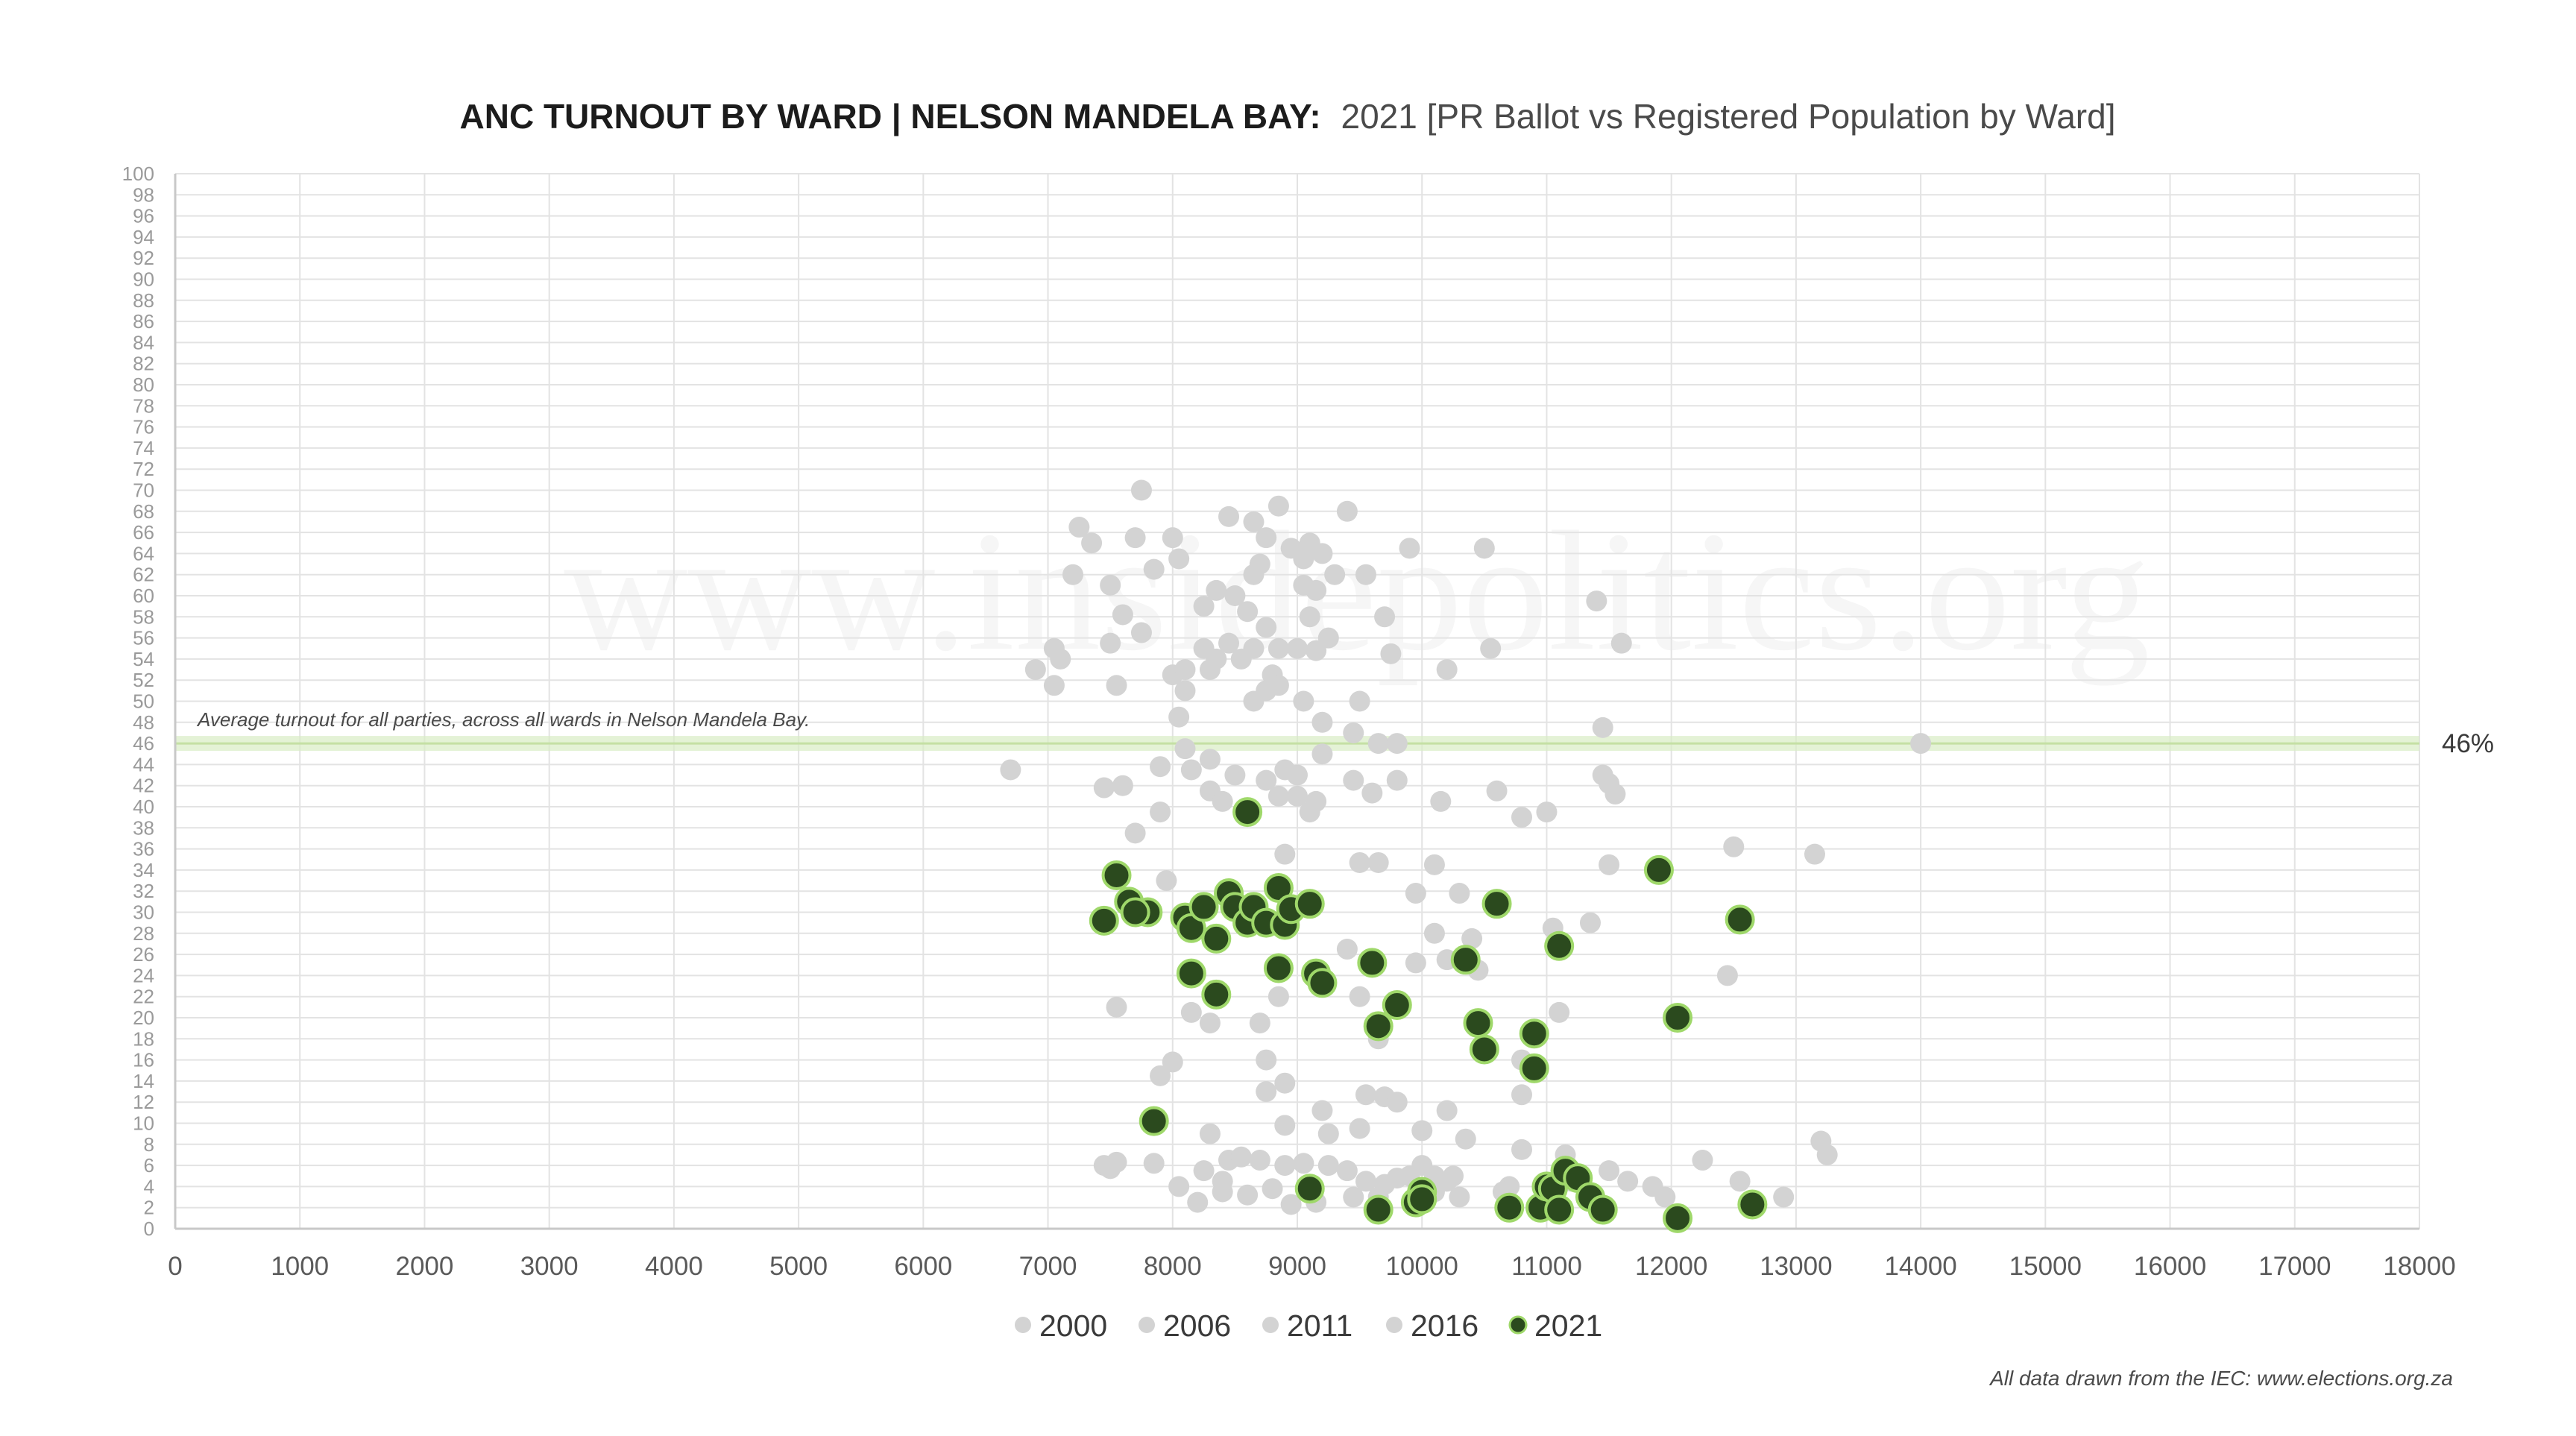  What do you see at coordinates (1568, 1326) in the screenshot?
I see `legend-label-2021: 2021` at bounding box center [1568, 1326].